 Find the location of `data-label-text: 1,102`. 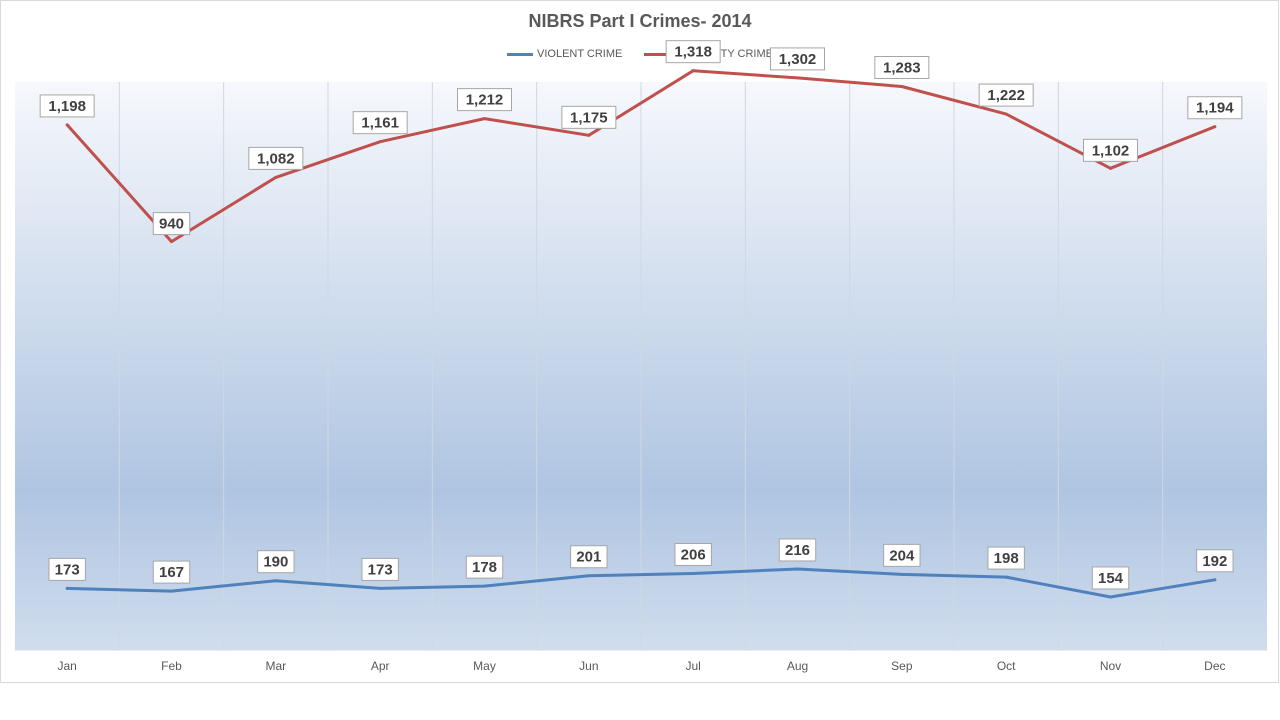

data-label-text: 1,102 is located at coordinates (1111, 150).